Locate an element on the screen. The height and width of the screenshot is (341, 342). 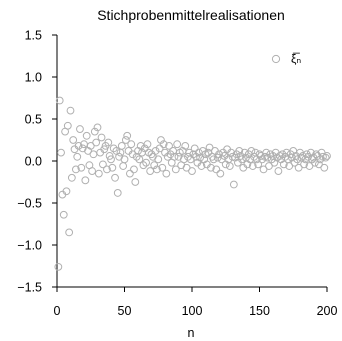
x-tick-label: 150 is located at coordinates (259, 311).